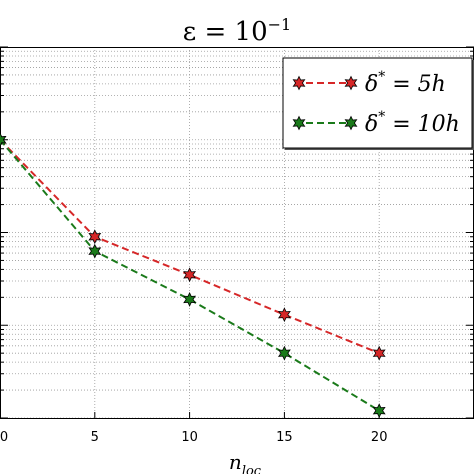 The width and height of the screenshot is (474, 474). Describe the element at coordinates (4, 437) in the screenshot. I see `x-tick-label: 0` at that location.